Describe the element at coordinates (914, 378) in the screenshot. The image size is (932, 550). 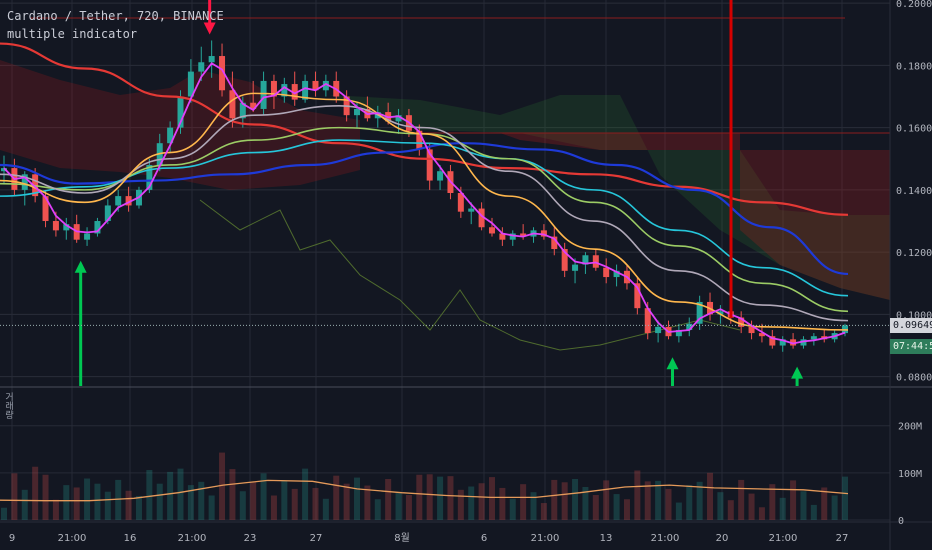
I see `price-tick-label: 0.08000` at that location.